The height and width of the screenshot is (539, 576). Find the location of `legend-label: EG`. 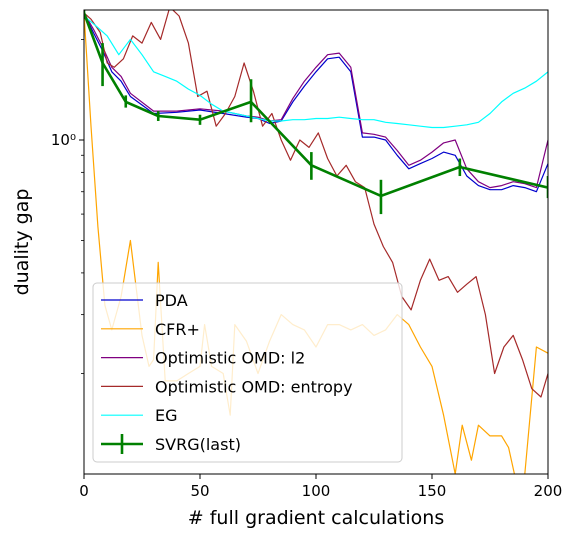

legend-label: EG is located at coordinates (166, 415).